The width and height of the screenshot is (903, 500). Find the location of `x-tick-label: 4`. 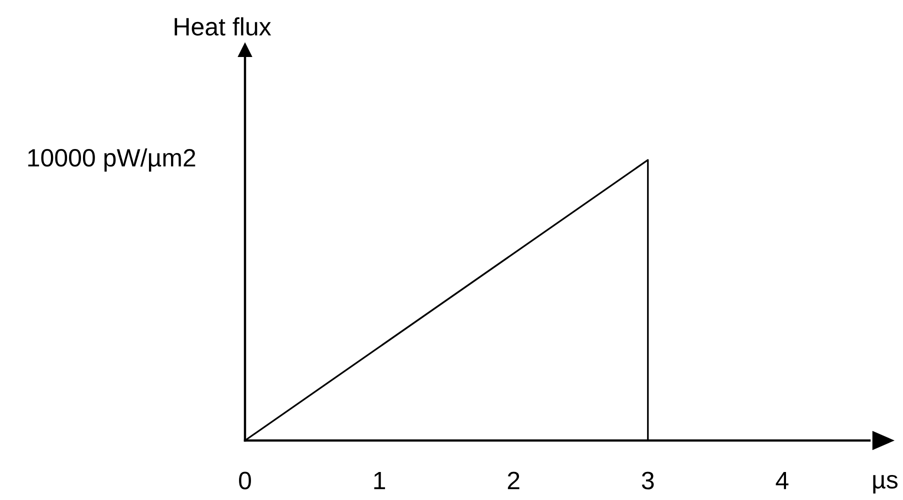

x-tick-label: 4 is located at coordinates (782, 481).